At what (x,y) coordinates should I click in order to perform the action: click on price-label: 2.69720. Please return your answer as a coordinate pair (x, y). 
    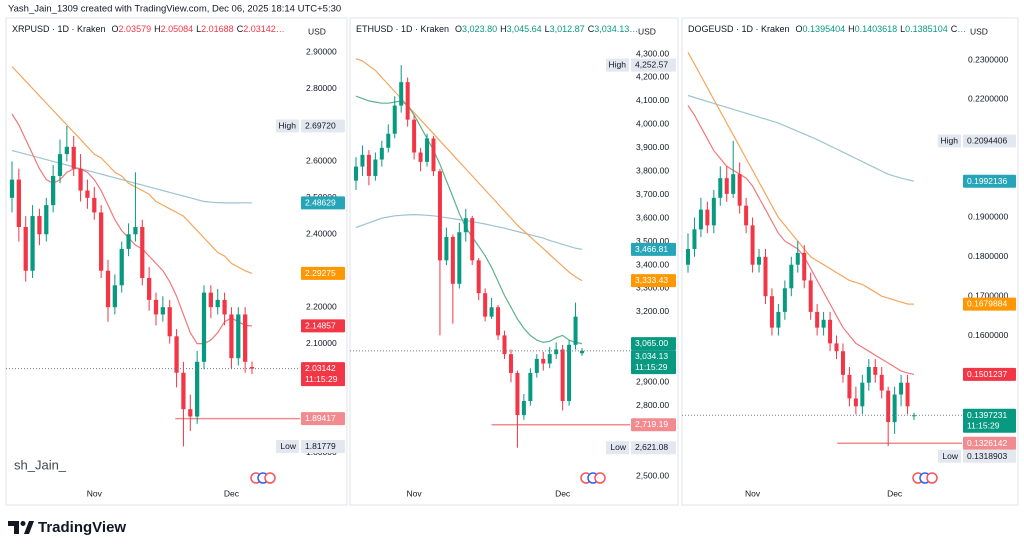
    Looking at the image, I should click on (320, 126).